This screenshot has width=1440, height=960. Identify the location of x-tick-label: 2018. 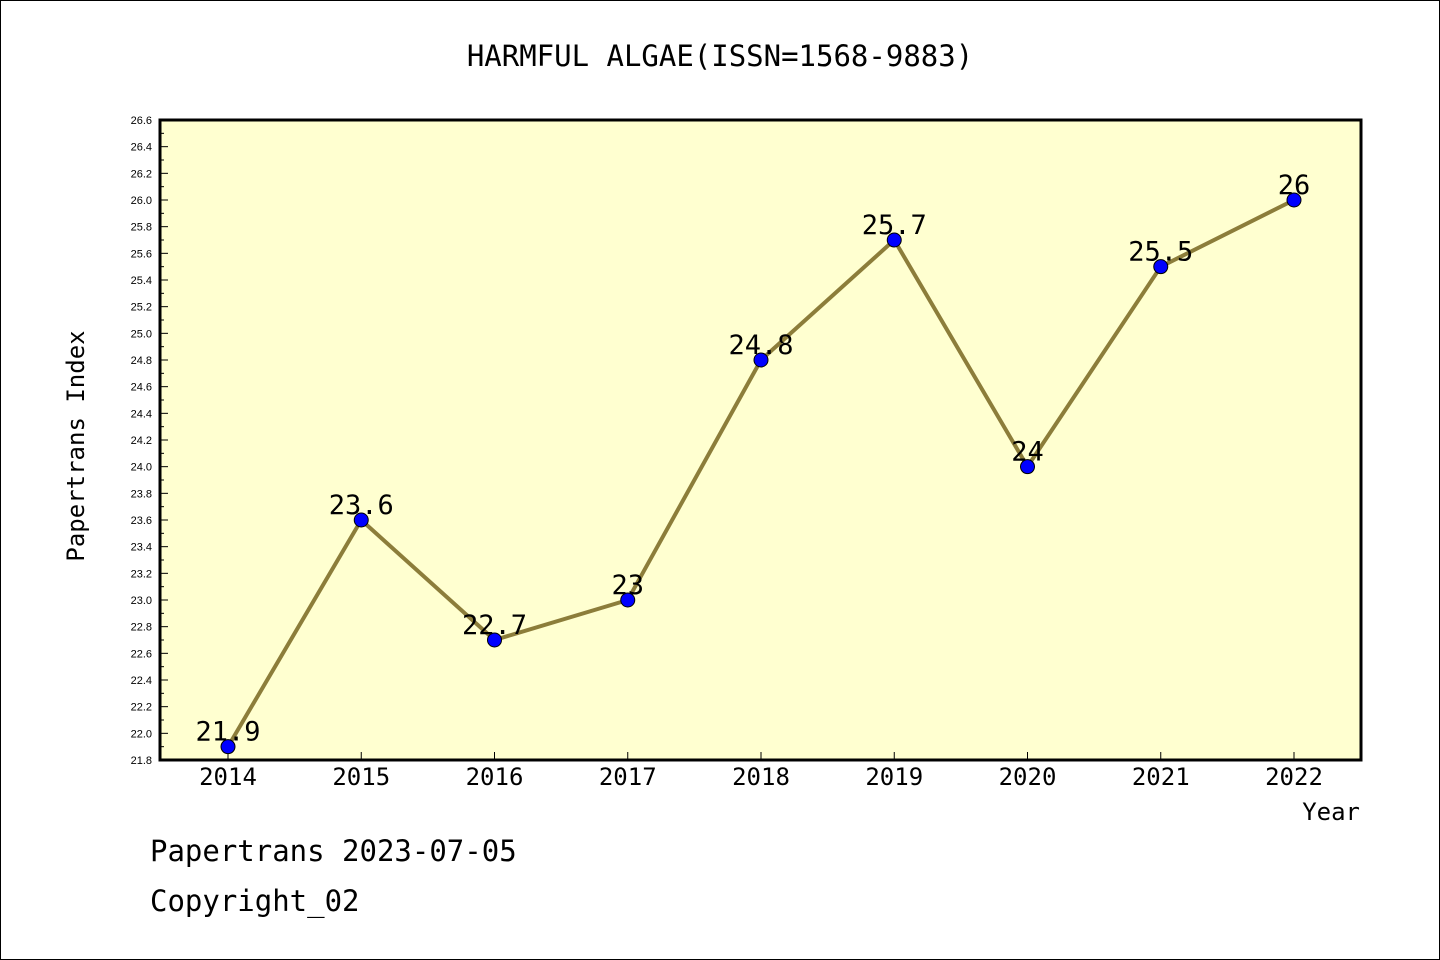
(761, 777).